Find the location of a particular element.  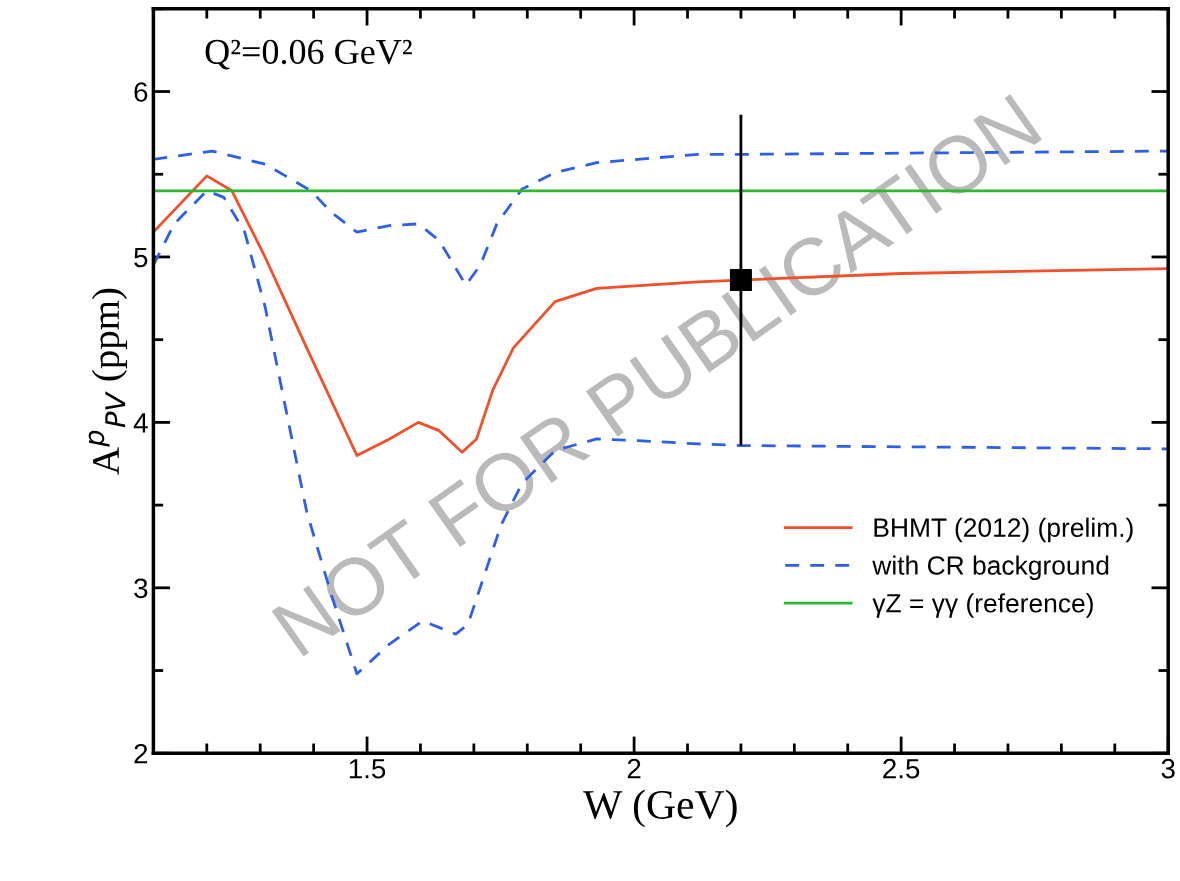

x-tick-label: 3 is located at coordinates (1168, 768).